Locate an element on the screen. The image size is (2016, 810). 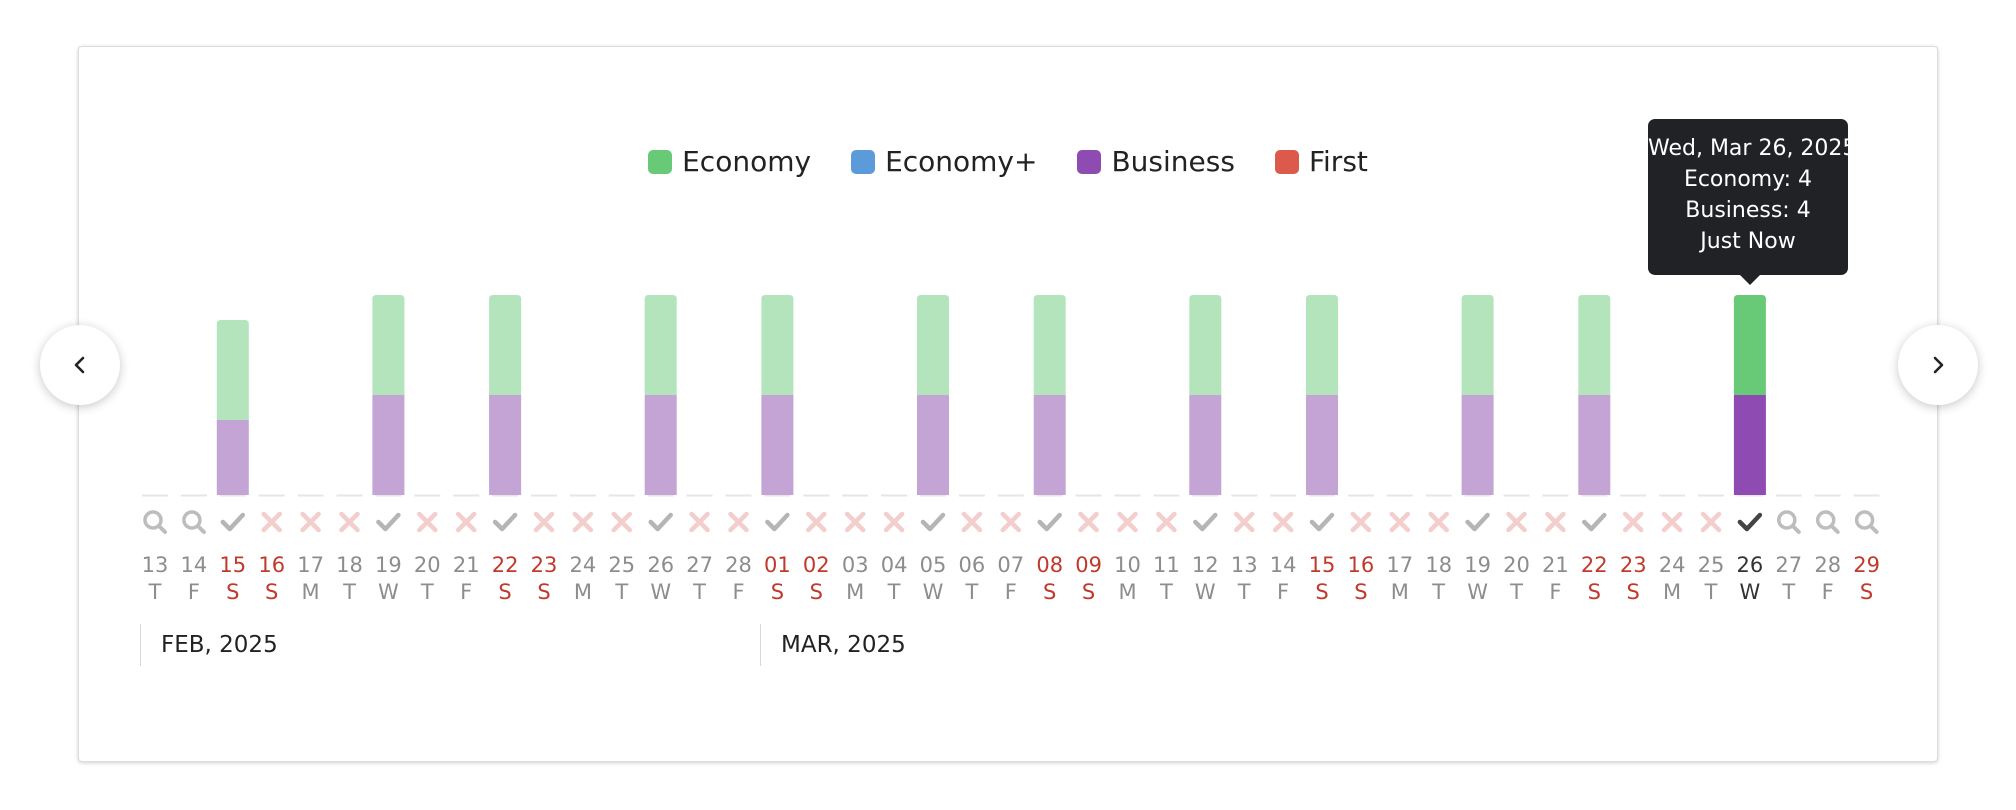
legend-item-economy-plus: Economy+ is located at coordinates (944, 161).